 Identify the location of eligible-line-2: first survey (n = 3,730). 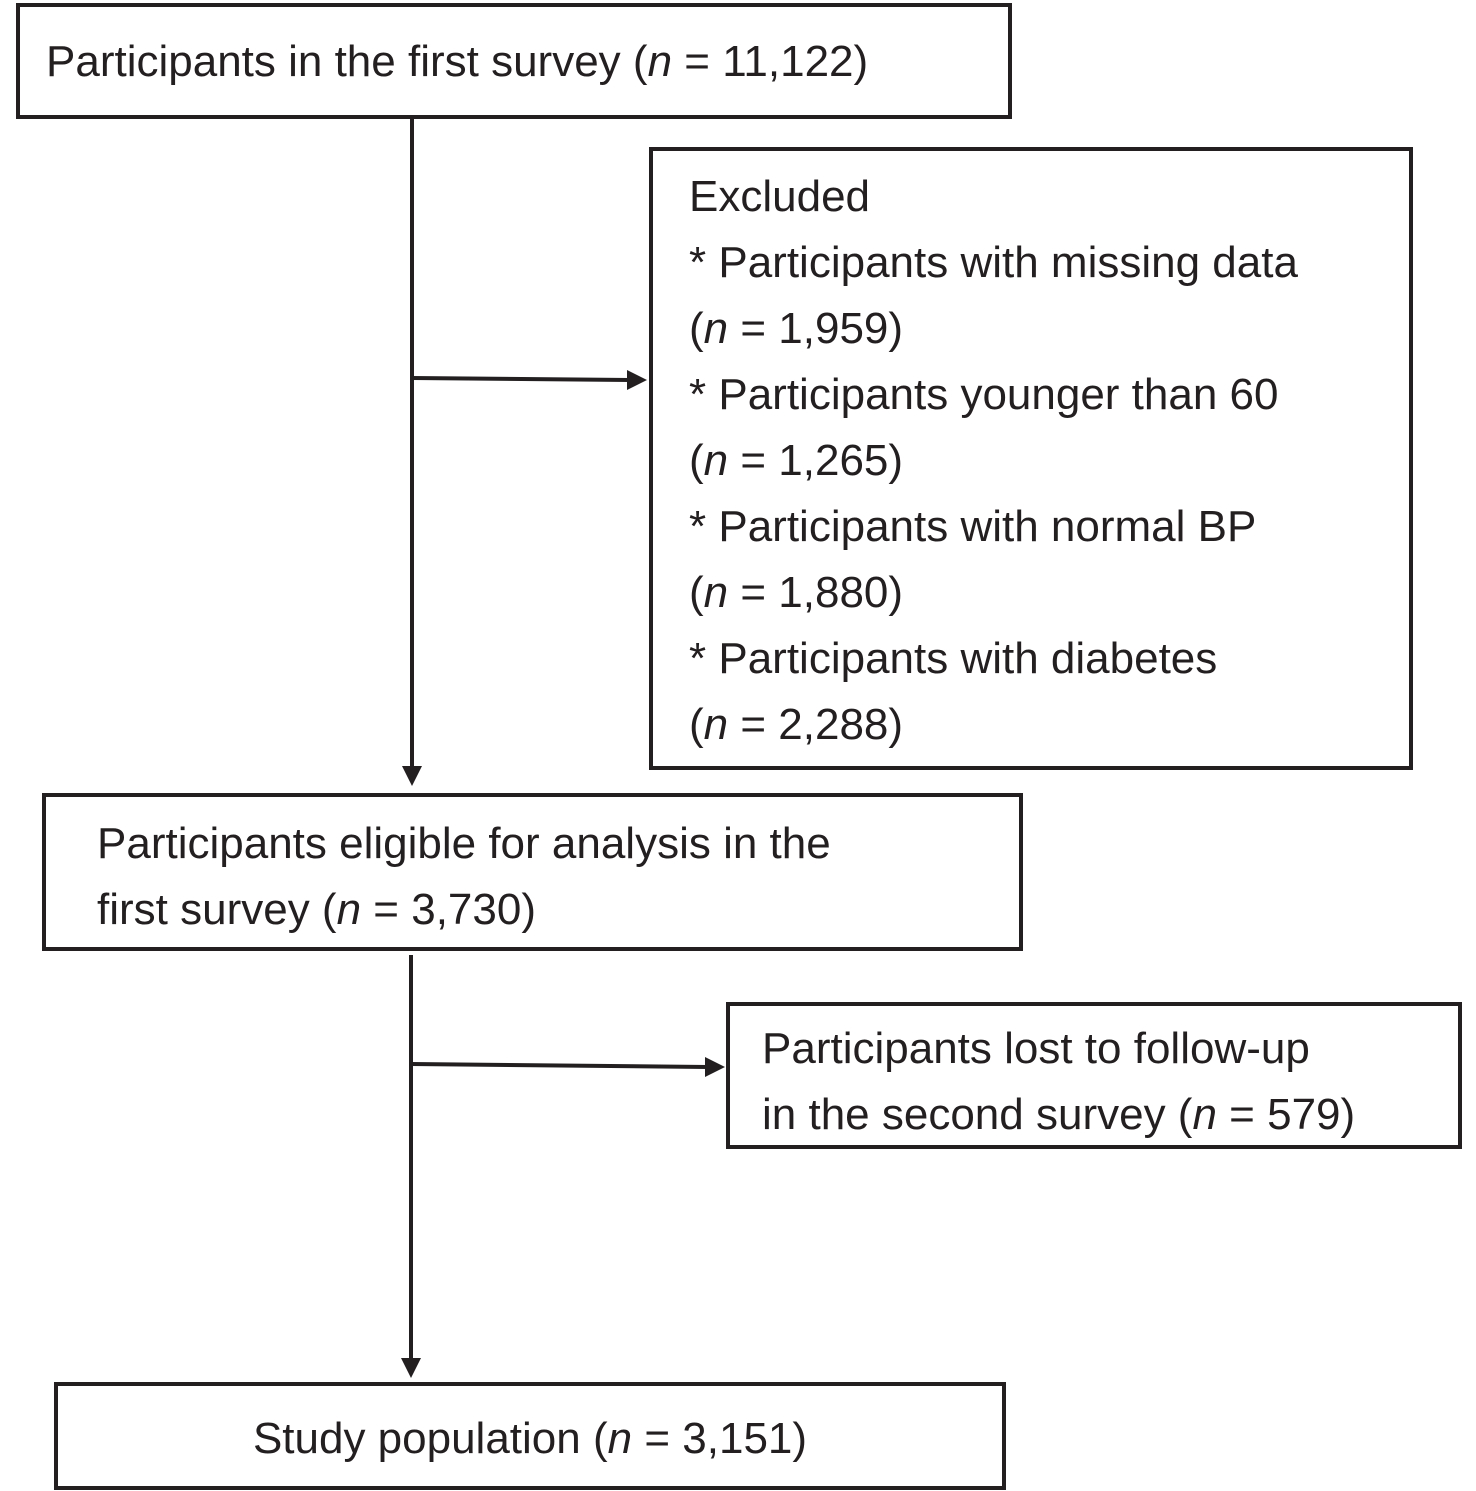
(316, 909).